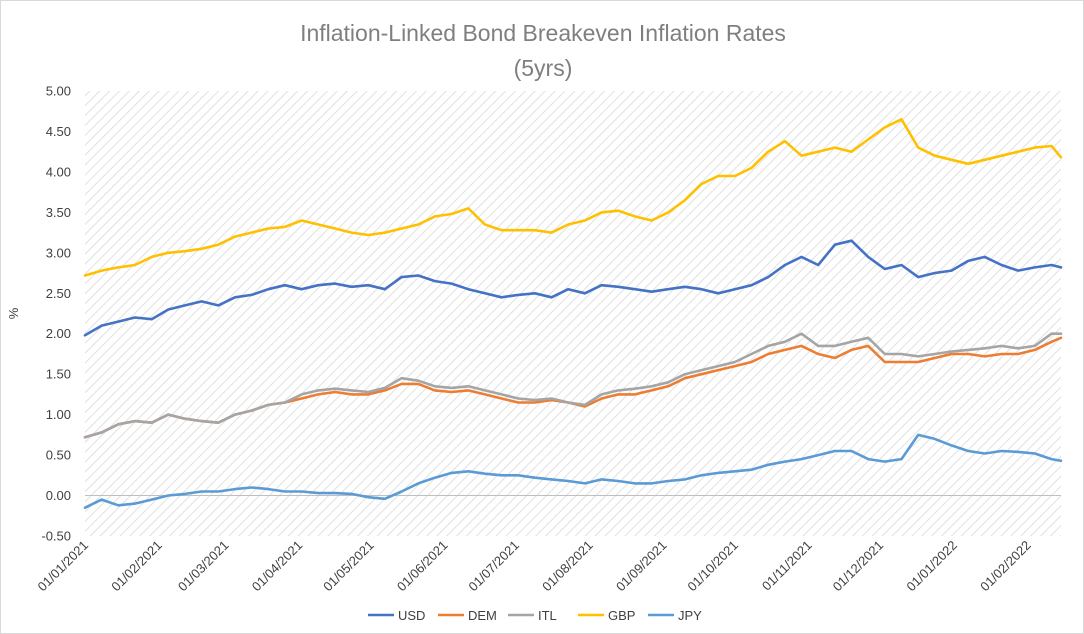 The height and width of the screenshot is (634, 1084). What do you see at coordinates (13, 313) in the screenshot?
I see `y-axis-label: %` at bounding box center [13, 313].